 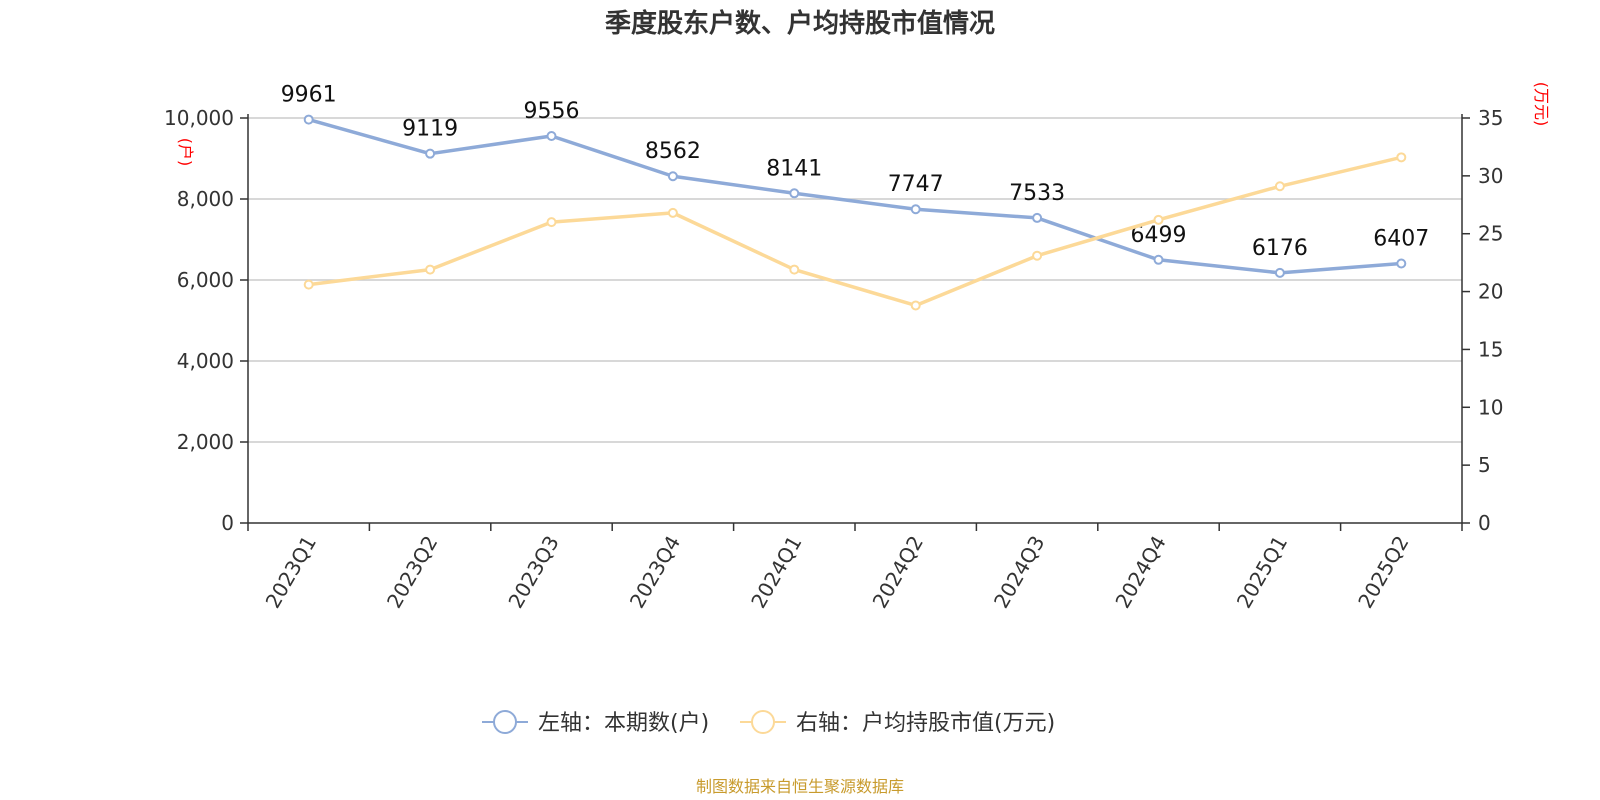 I want to click on chart-title: 季度股东户数、户均持股市值情况, so click(x=800, y=23).